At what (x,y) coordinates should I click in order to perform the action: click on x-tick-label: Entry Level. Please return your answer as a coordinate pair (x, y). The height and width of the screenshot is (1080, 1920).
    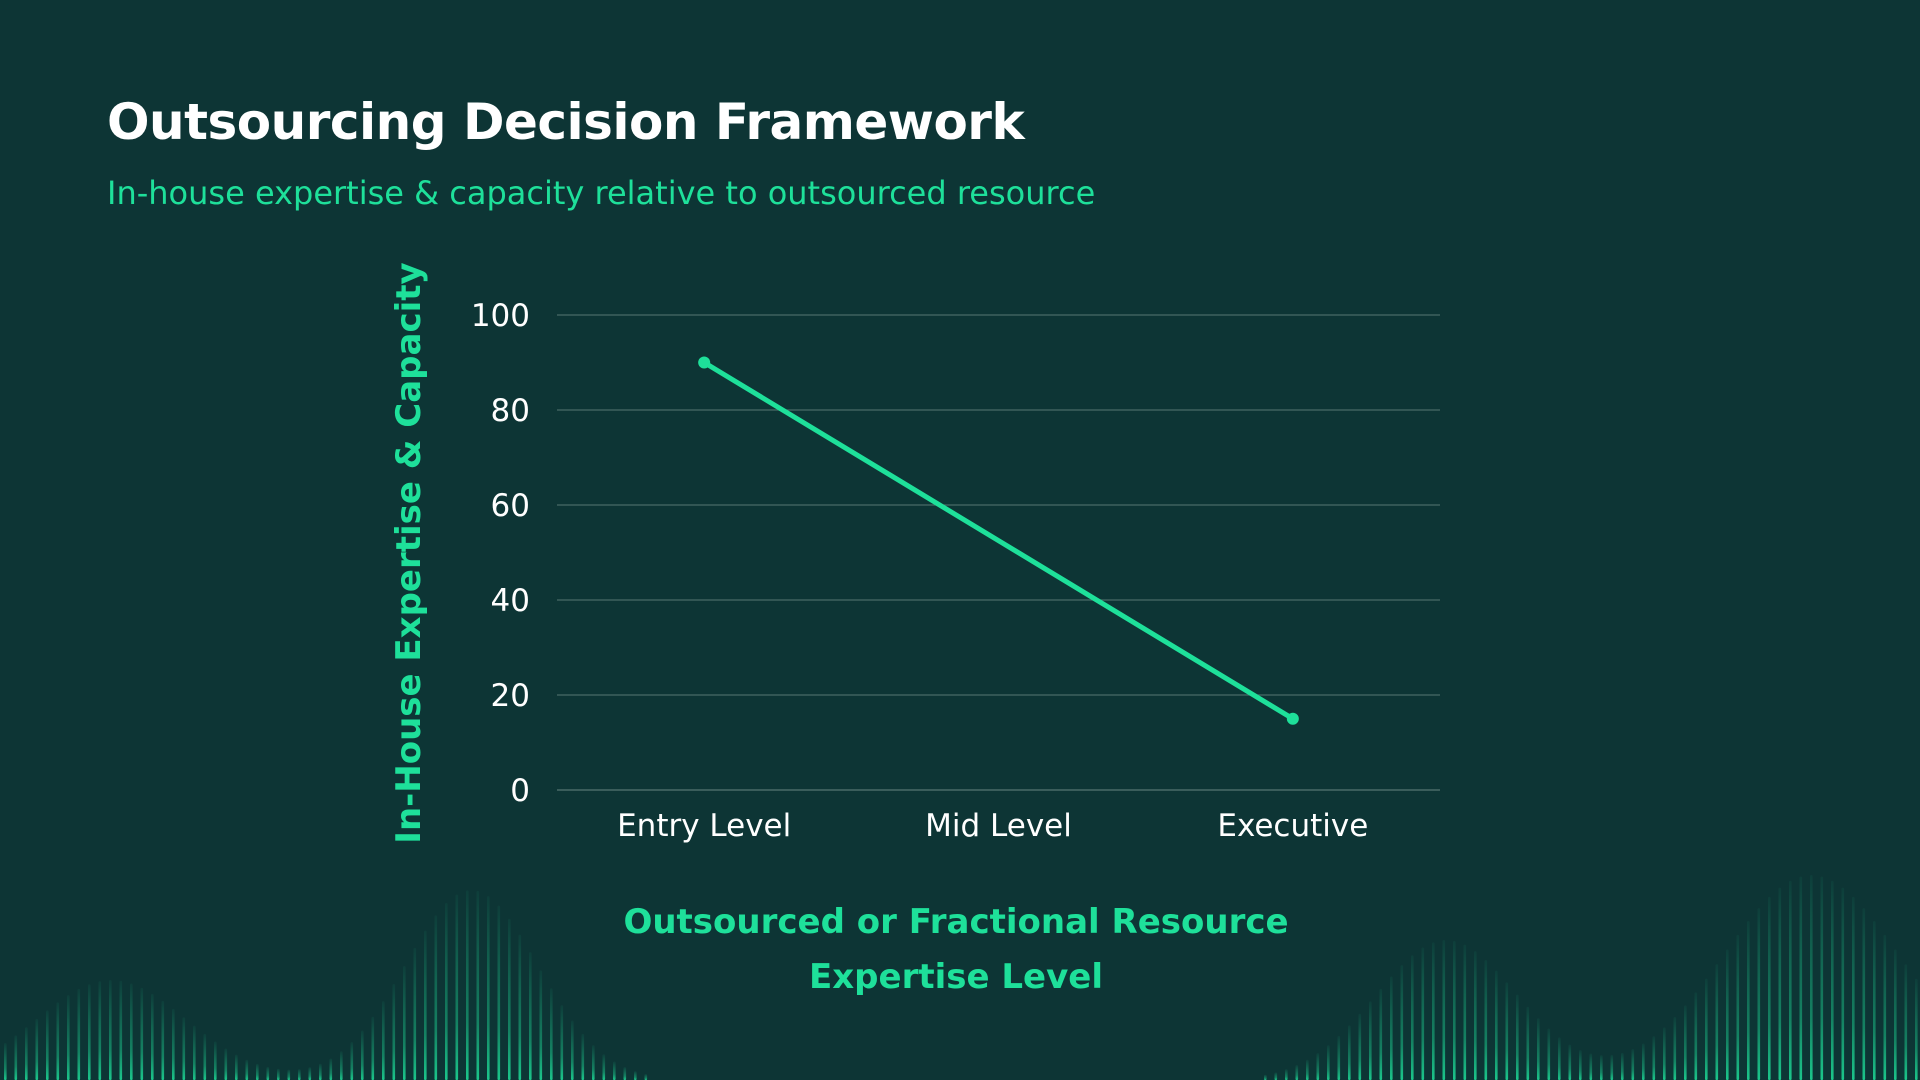
    Looking at the image, I should click on (704, 826).